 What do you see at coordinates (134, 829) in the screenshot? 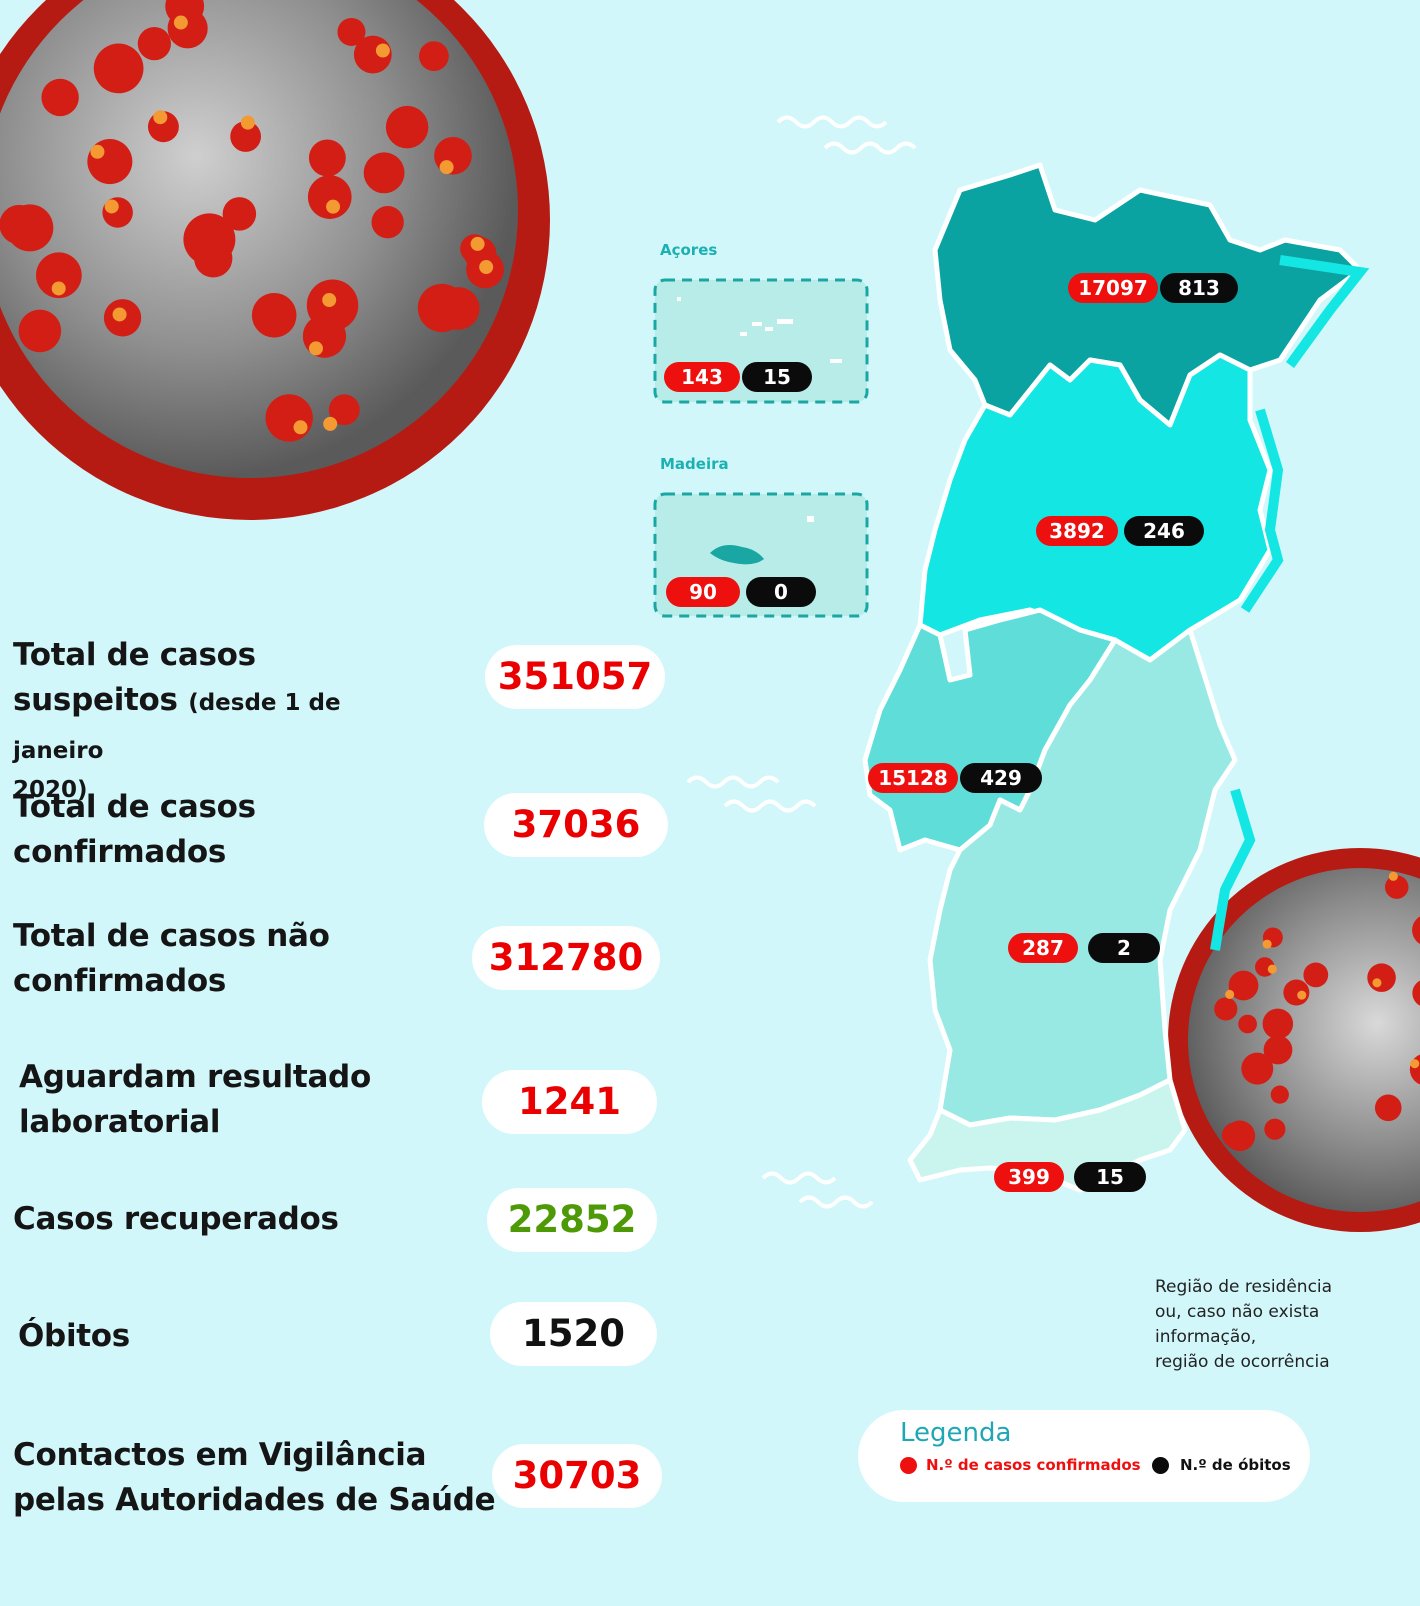
I see `stat-label-confirmed: Total de casos confirmados` at bounding box center [134, 829].